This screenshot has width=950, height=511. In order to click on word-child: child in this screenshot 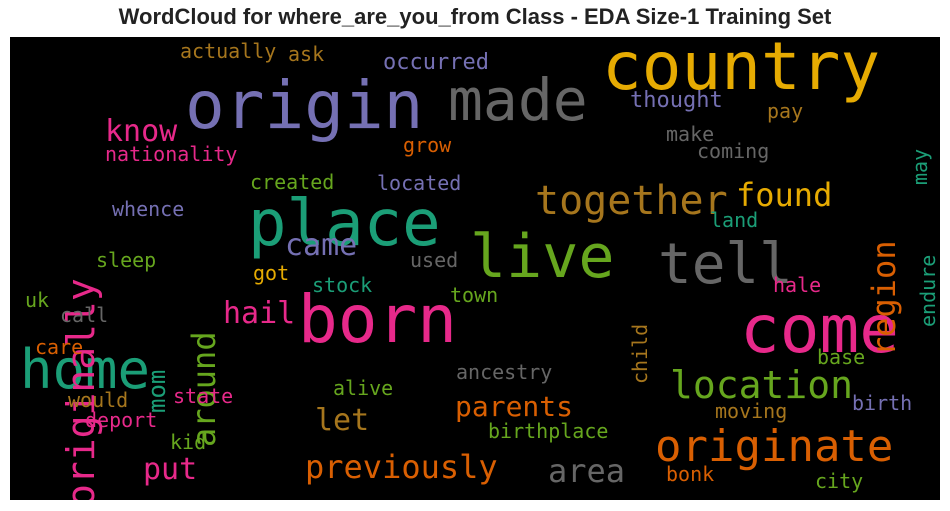, I will do `click(640, 353)`.